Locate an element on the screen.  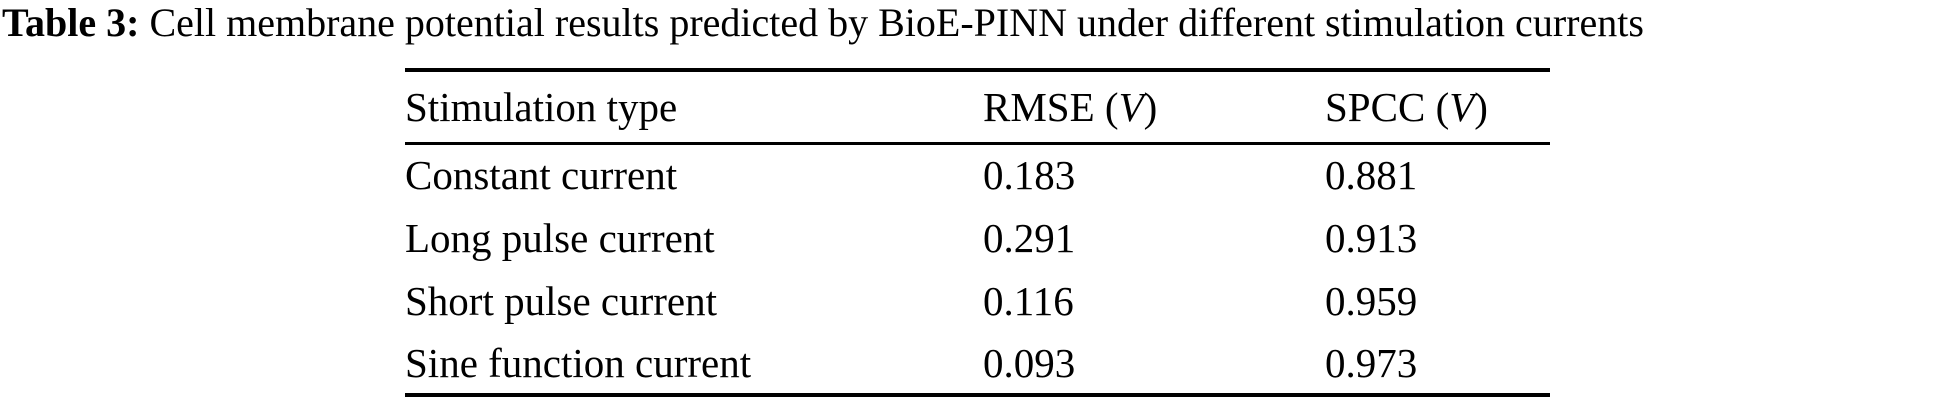
cell-stimulation-type: Short pulse current is located at coordinates (561, 300).